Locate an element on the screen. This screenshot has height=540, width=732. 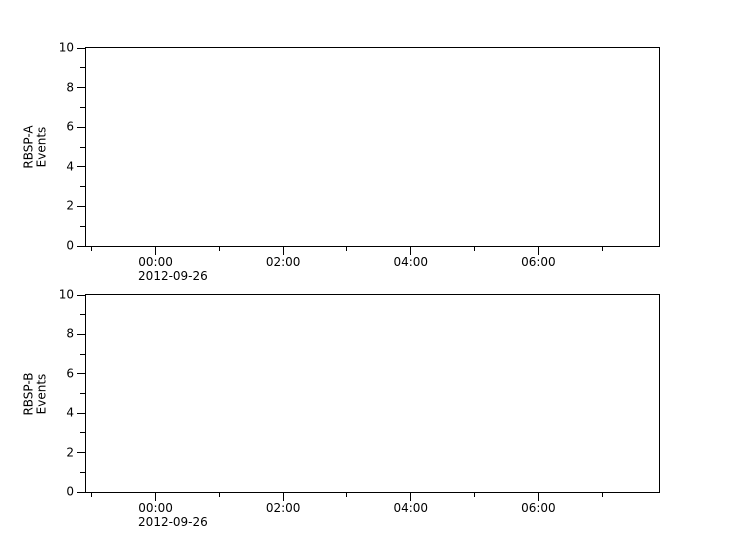
y-axis-label: RBSP-A Events is located at coordinates (36, 147).